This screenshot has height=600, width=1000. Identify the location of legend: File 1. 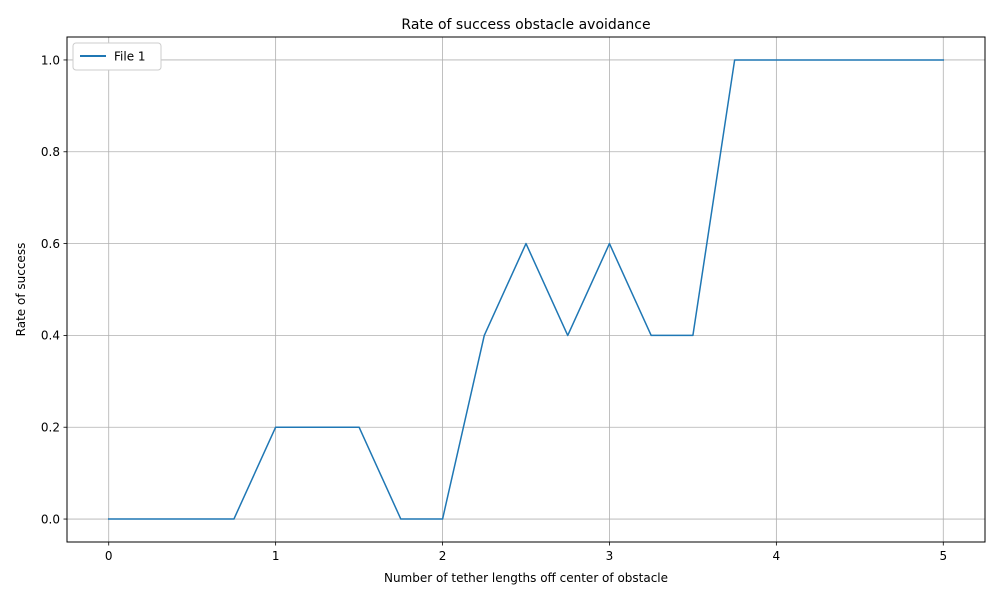
(117, 56).